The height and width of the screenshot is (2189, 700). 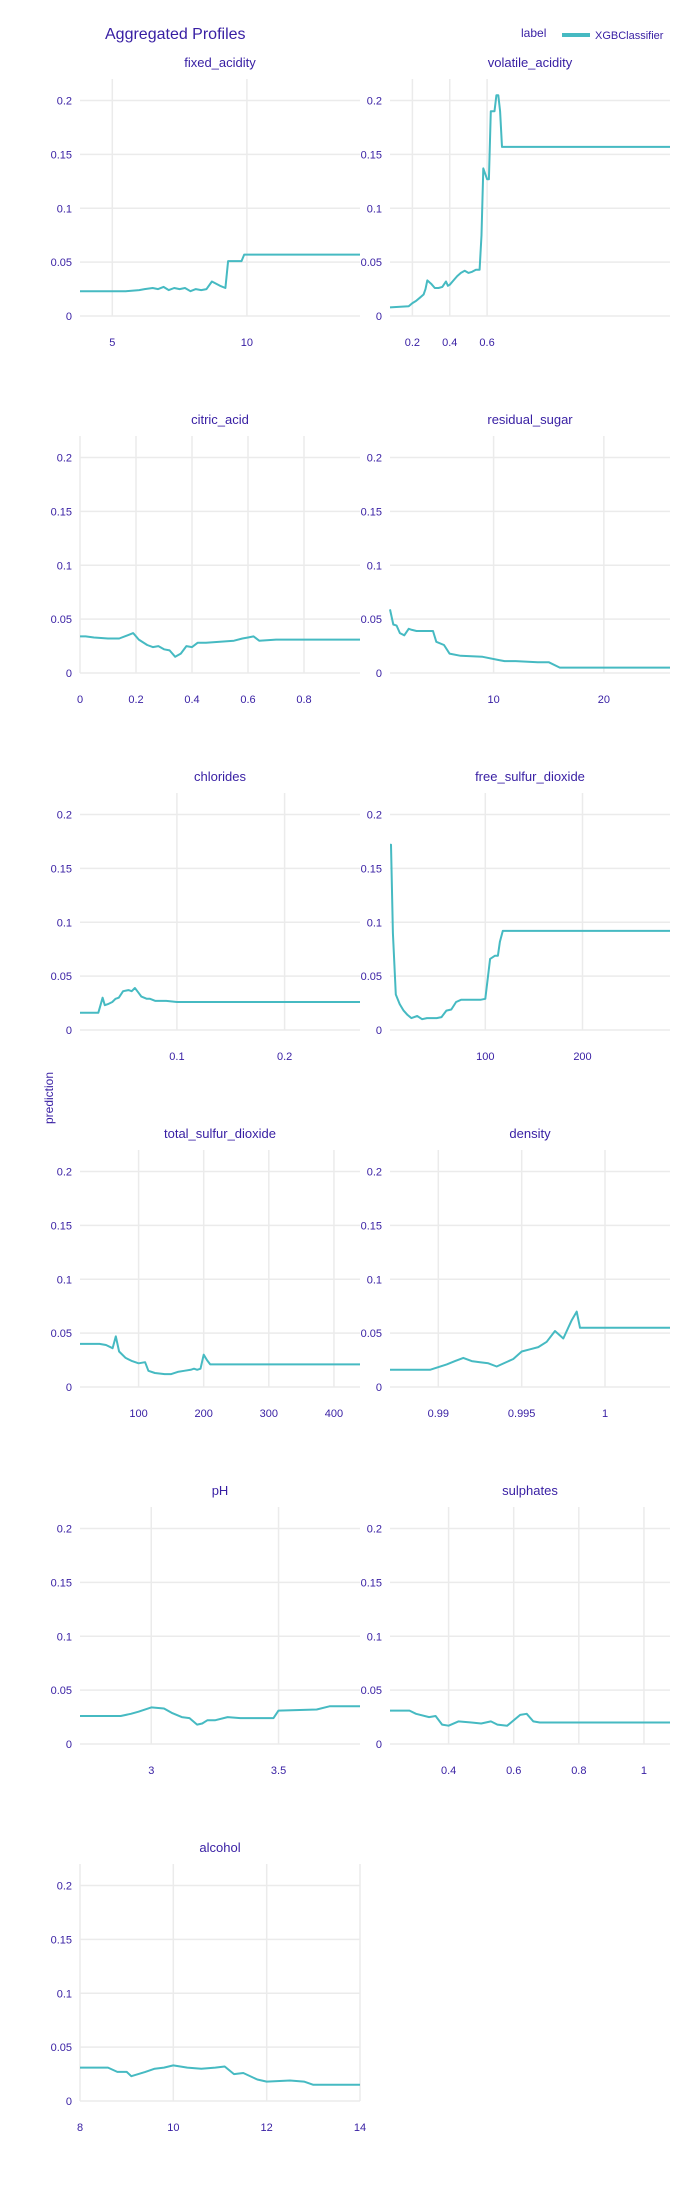 I want to click on x-tick-label: 0.99, so click(x=438, y=1414).